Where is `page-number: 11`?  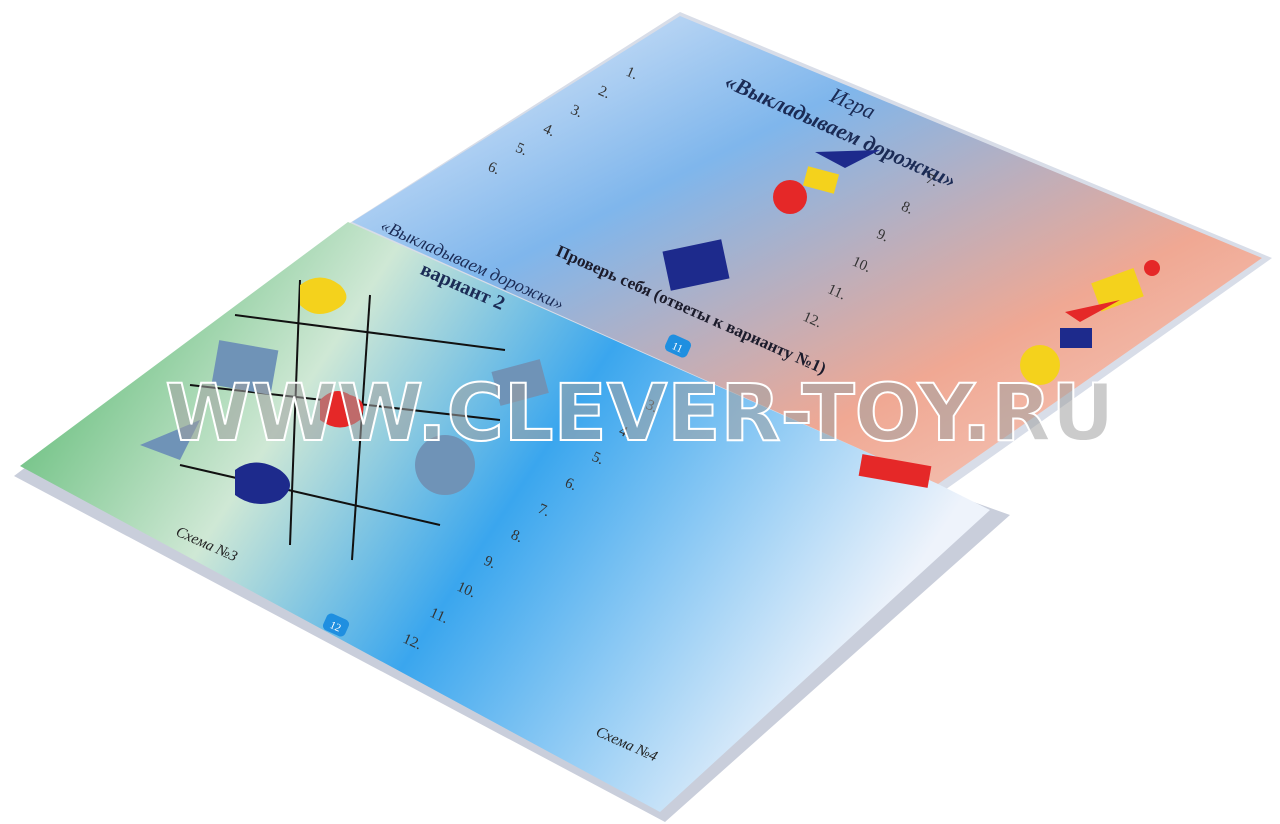
page-number: 11 is located at coordinates (677, 347).